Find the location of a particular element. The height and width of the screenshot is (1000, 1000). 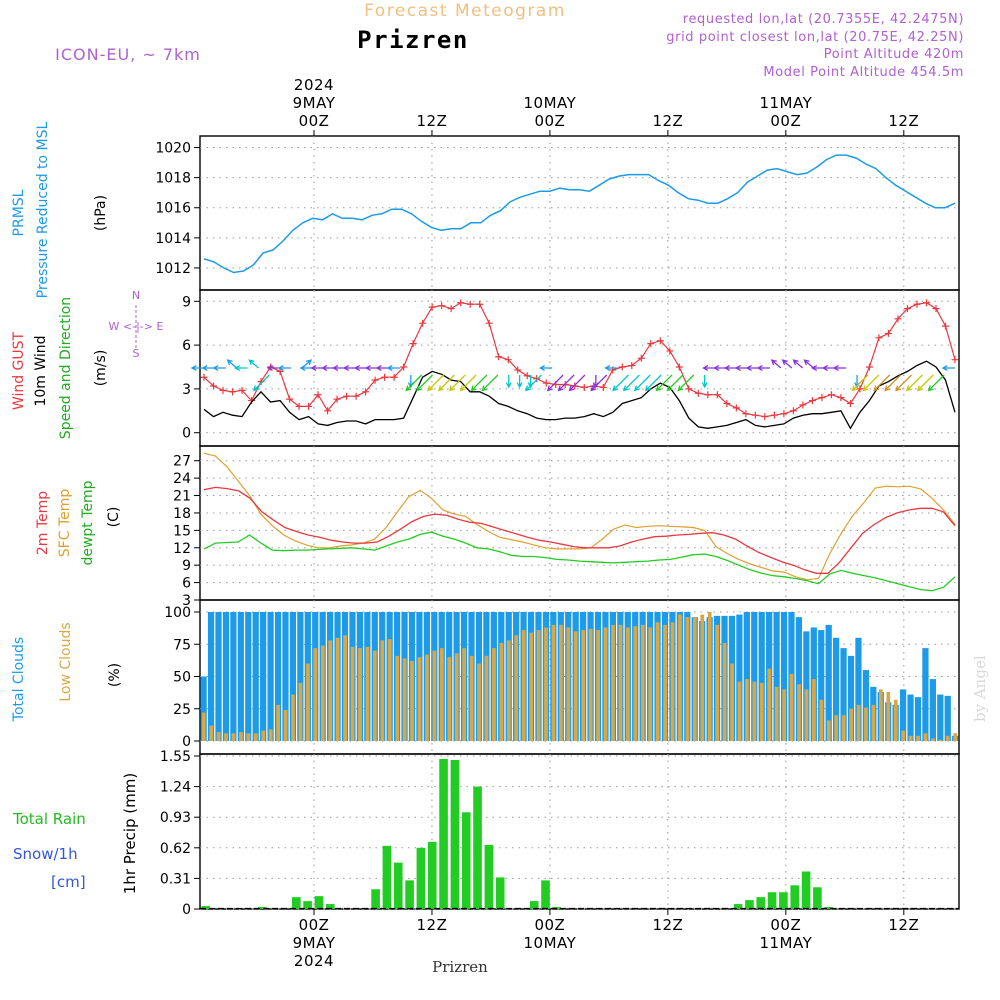

y-tick-label: 0.31 is located at coordinates (175, 879).